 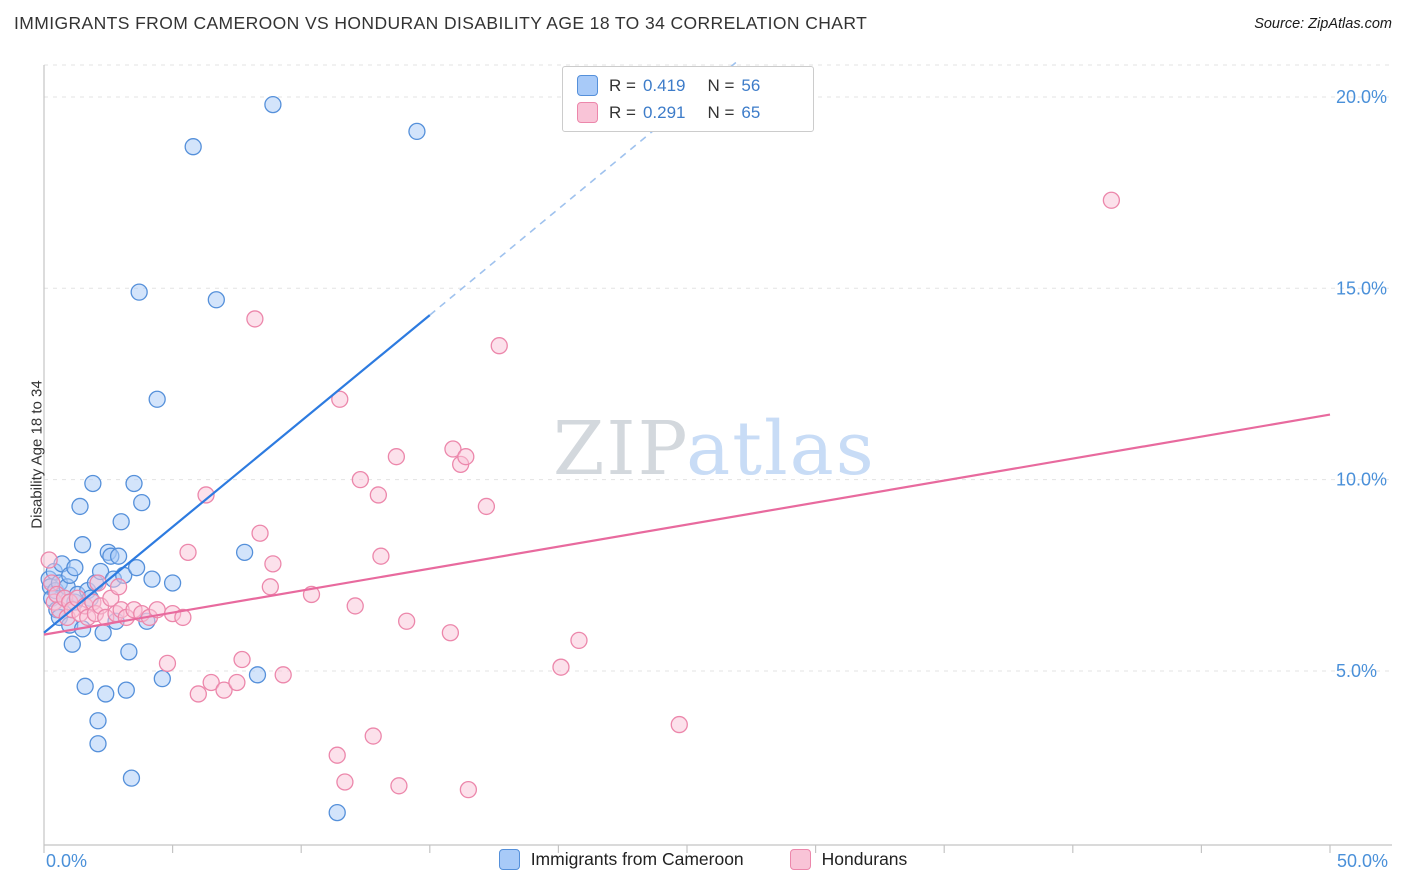 I want to click on bottom-legend-item-hondurans: Hondurans, so click(x=848, y=859).